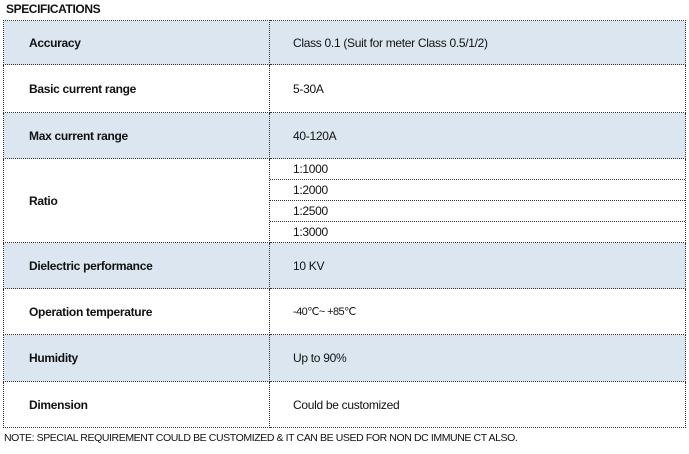 This screenshot has width=689, height=454. Describe the element at coordinates (477, 42) in the screenshot. I see `spec-value: Class 0.1 (Suit for meter Class 0.5/1/2)` at that location.